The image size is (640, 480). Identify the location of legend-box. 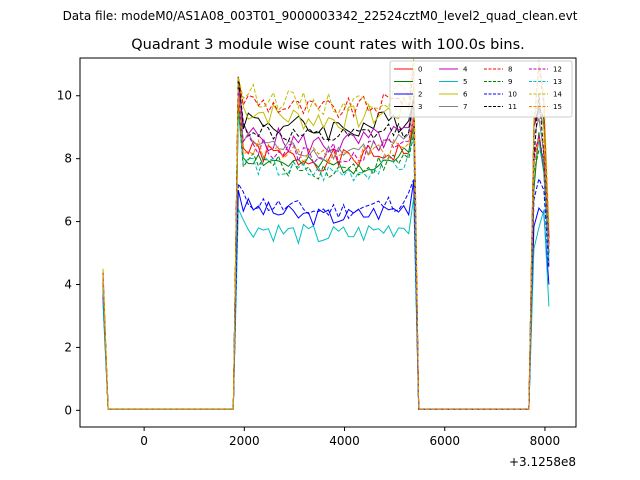
(481, 89).